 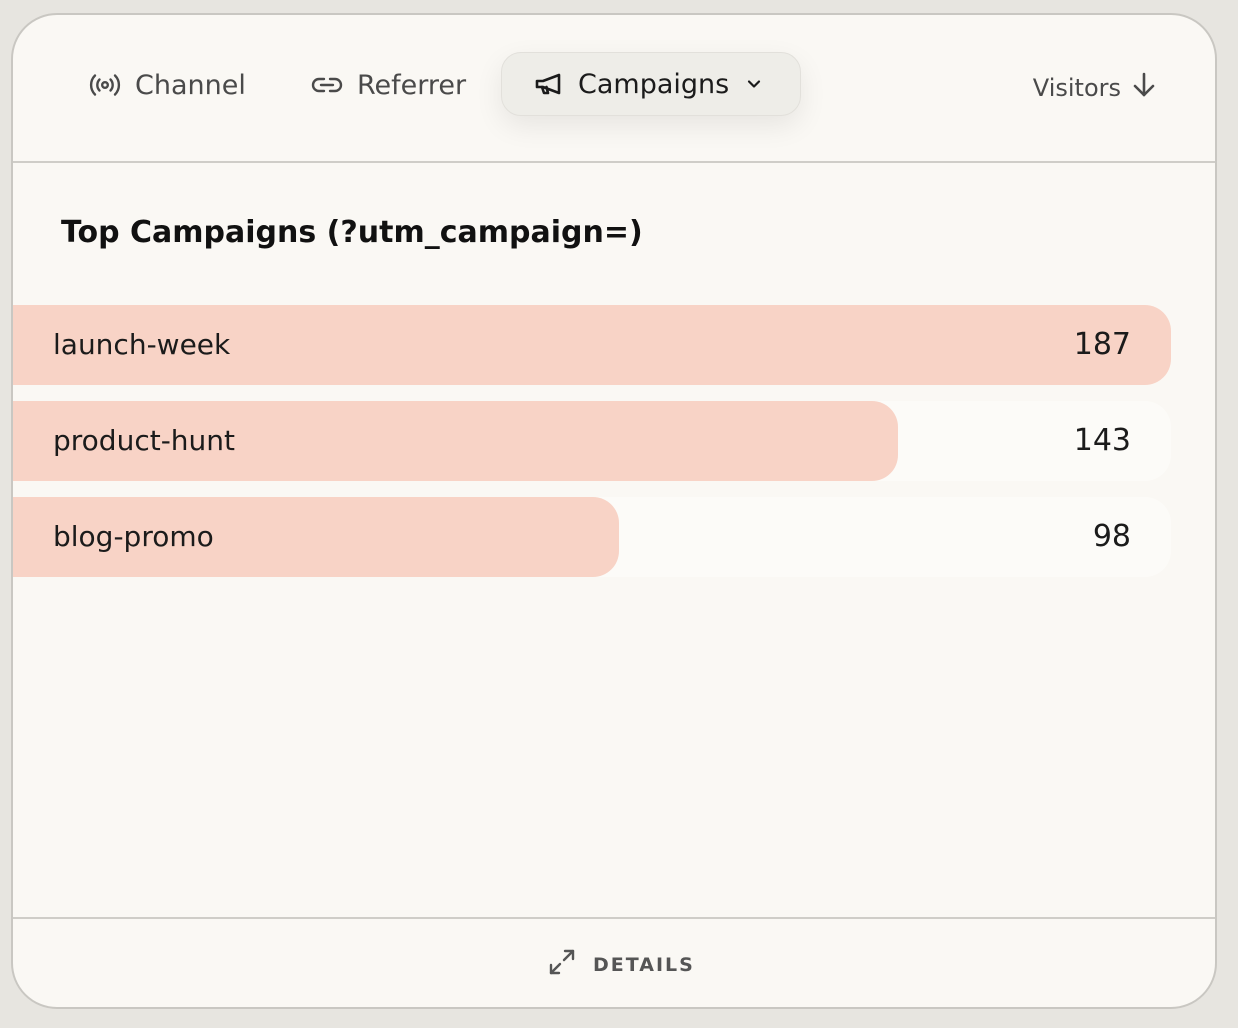 I want to click on broadcast-icon, so click(x=105, y=85).